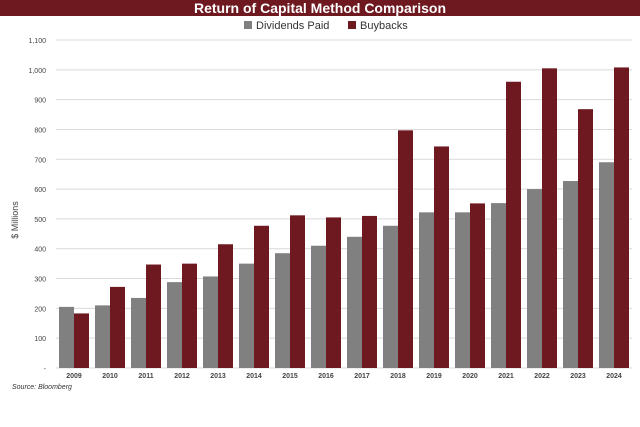  Describe the element at coordinates (261, 296) in the screenshot. I see `buybacks-bar-2014` at that location.